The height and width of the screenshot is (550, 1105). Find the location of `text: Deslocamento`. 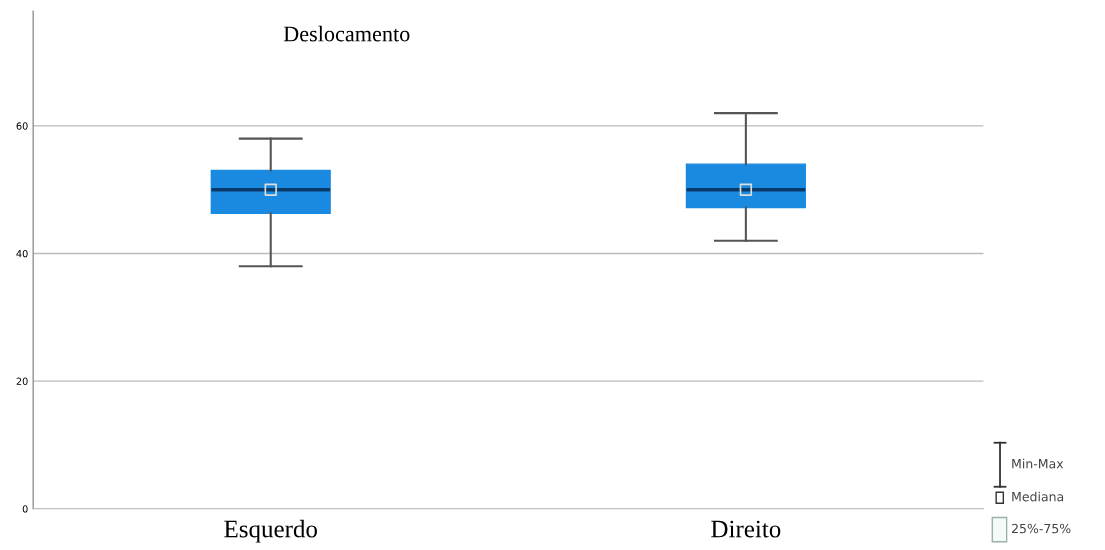

text: Deslocamento is located at coordinates (346, 33).